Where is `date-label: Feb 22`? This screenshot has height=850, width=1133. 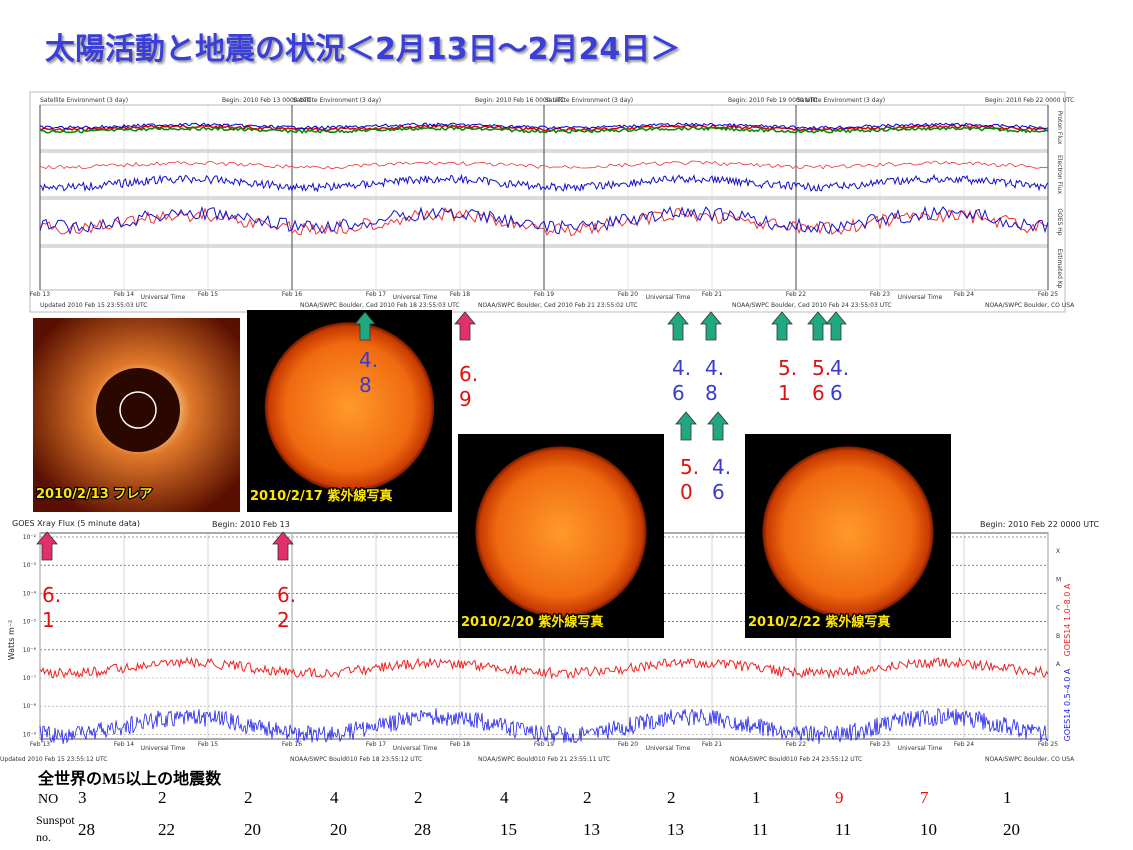
date-label: Feb 22 is located at coordinates (796, 294).